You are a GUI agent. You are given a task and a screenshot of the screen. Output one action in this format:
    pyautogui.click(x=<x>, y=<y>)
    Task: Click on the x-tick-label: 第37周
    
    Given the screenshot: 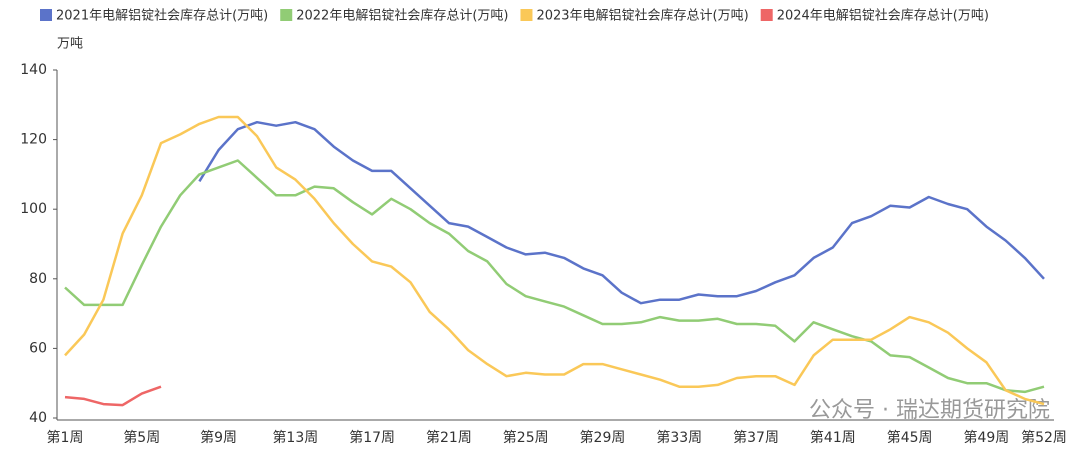 What is the action you would take?
    pyautogui.click(x=756, y=437)
    